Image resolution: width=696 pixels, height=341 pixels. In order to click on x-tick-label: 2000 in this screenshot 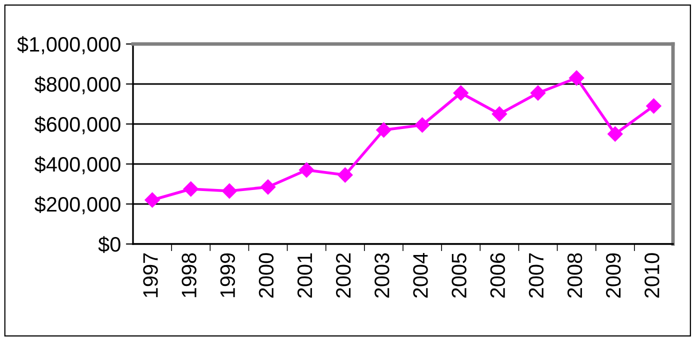, I will do `click(266, 275)`.